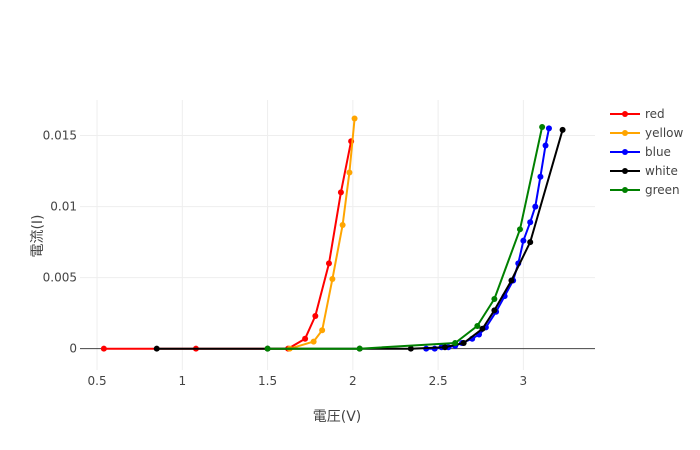 The height and width of the screenshot is (450, 700). What do you see at coordinates (664, 133) in the screenshot?
I see `legend-label: yellow` at bounding box center [664, 133].